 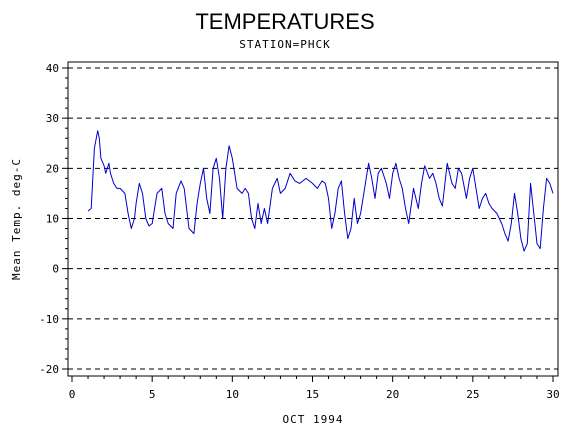 I want to click on chart-title: TEMPERATURES, so click(x=284, y=21).